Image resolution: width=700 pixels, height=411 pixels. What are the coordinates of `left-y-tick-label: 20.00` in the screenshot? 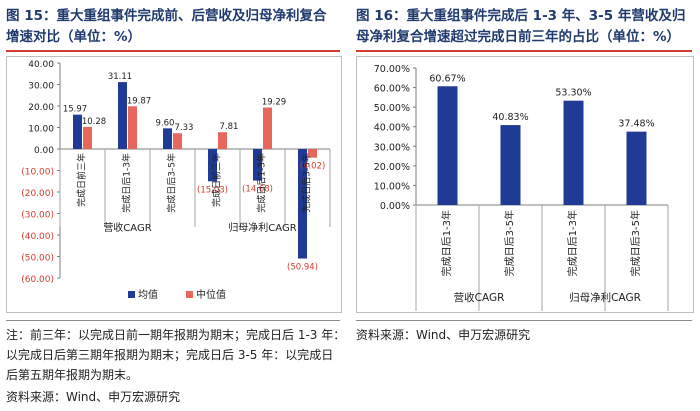 It's located at (41, 108).